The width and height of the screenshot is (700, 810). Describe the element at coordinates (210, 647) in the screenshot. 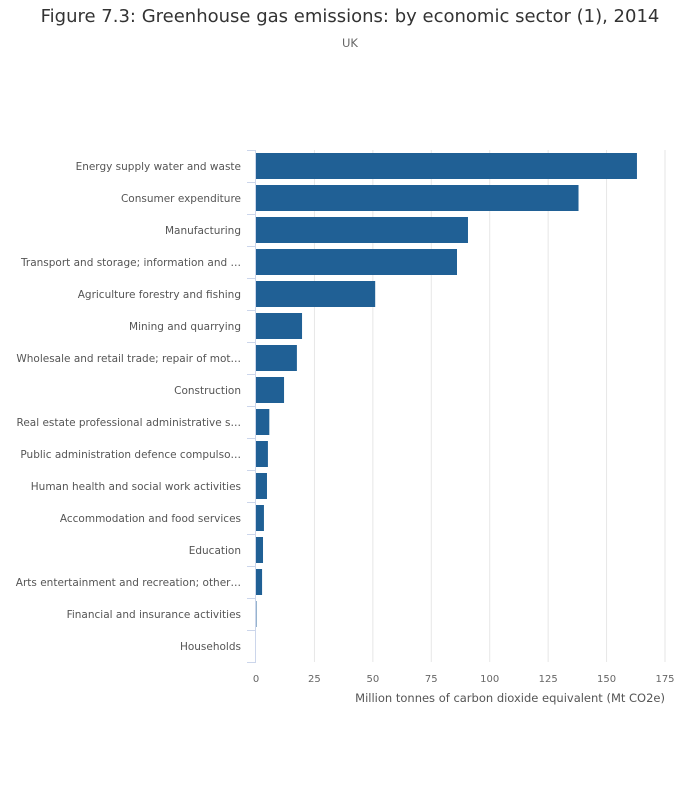

I see `category-label: Households` at that location.